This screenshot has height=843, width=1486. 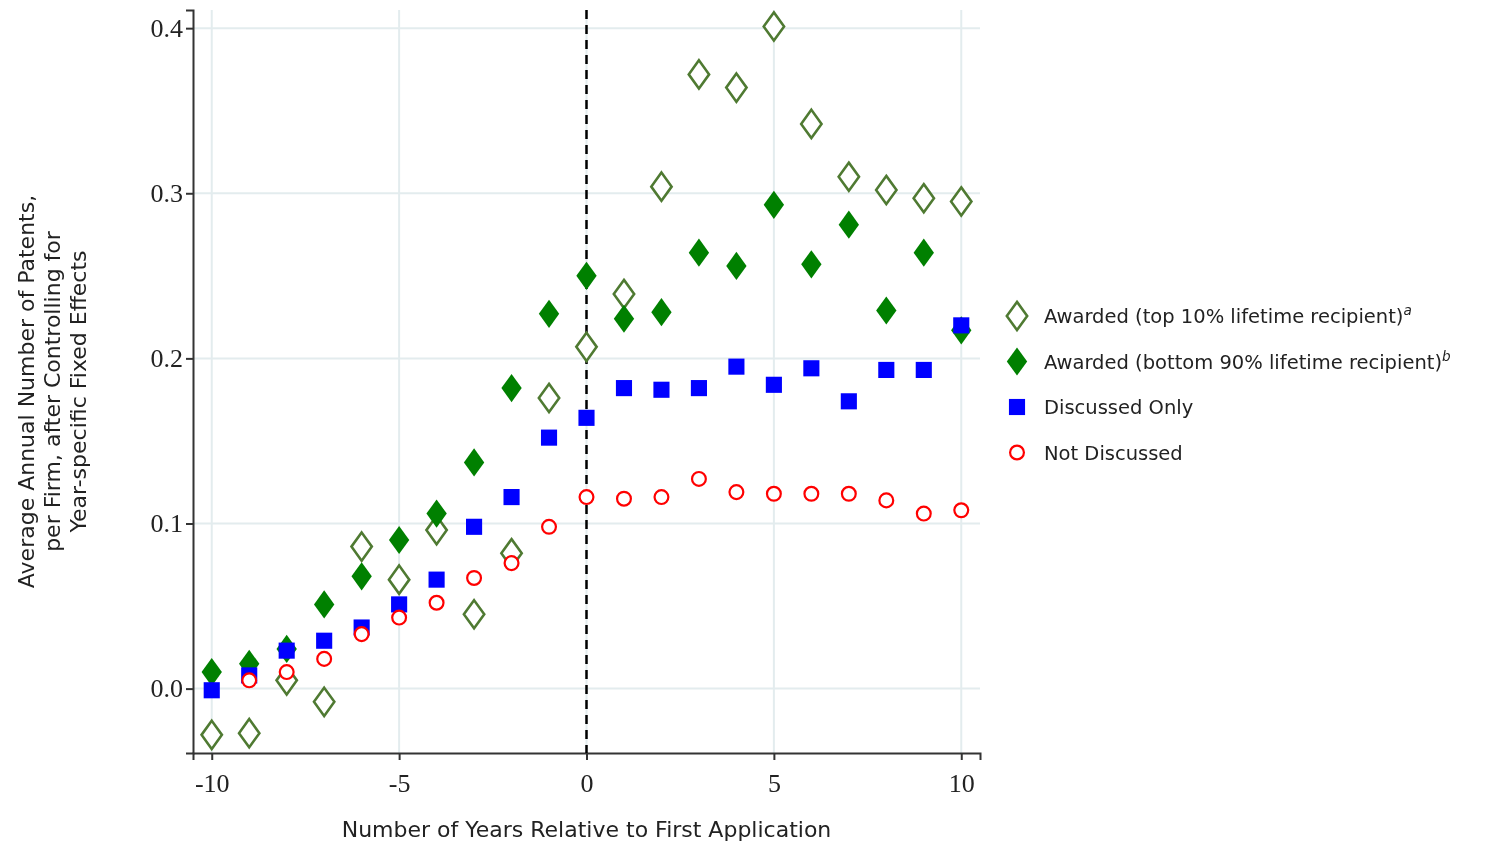 What do you see at coordinates (166, 524) in the screenshot?
I see `y-tick-label: 0.1` at bounding box center [166, 524].